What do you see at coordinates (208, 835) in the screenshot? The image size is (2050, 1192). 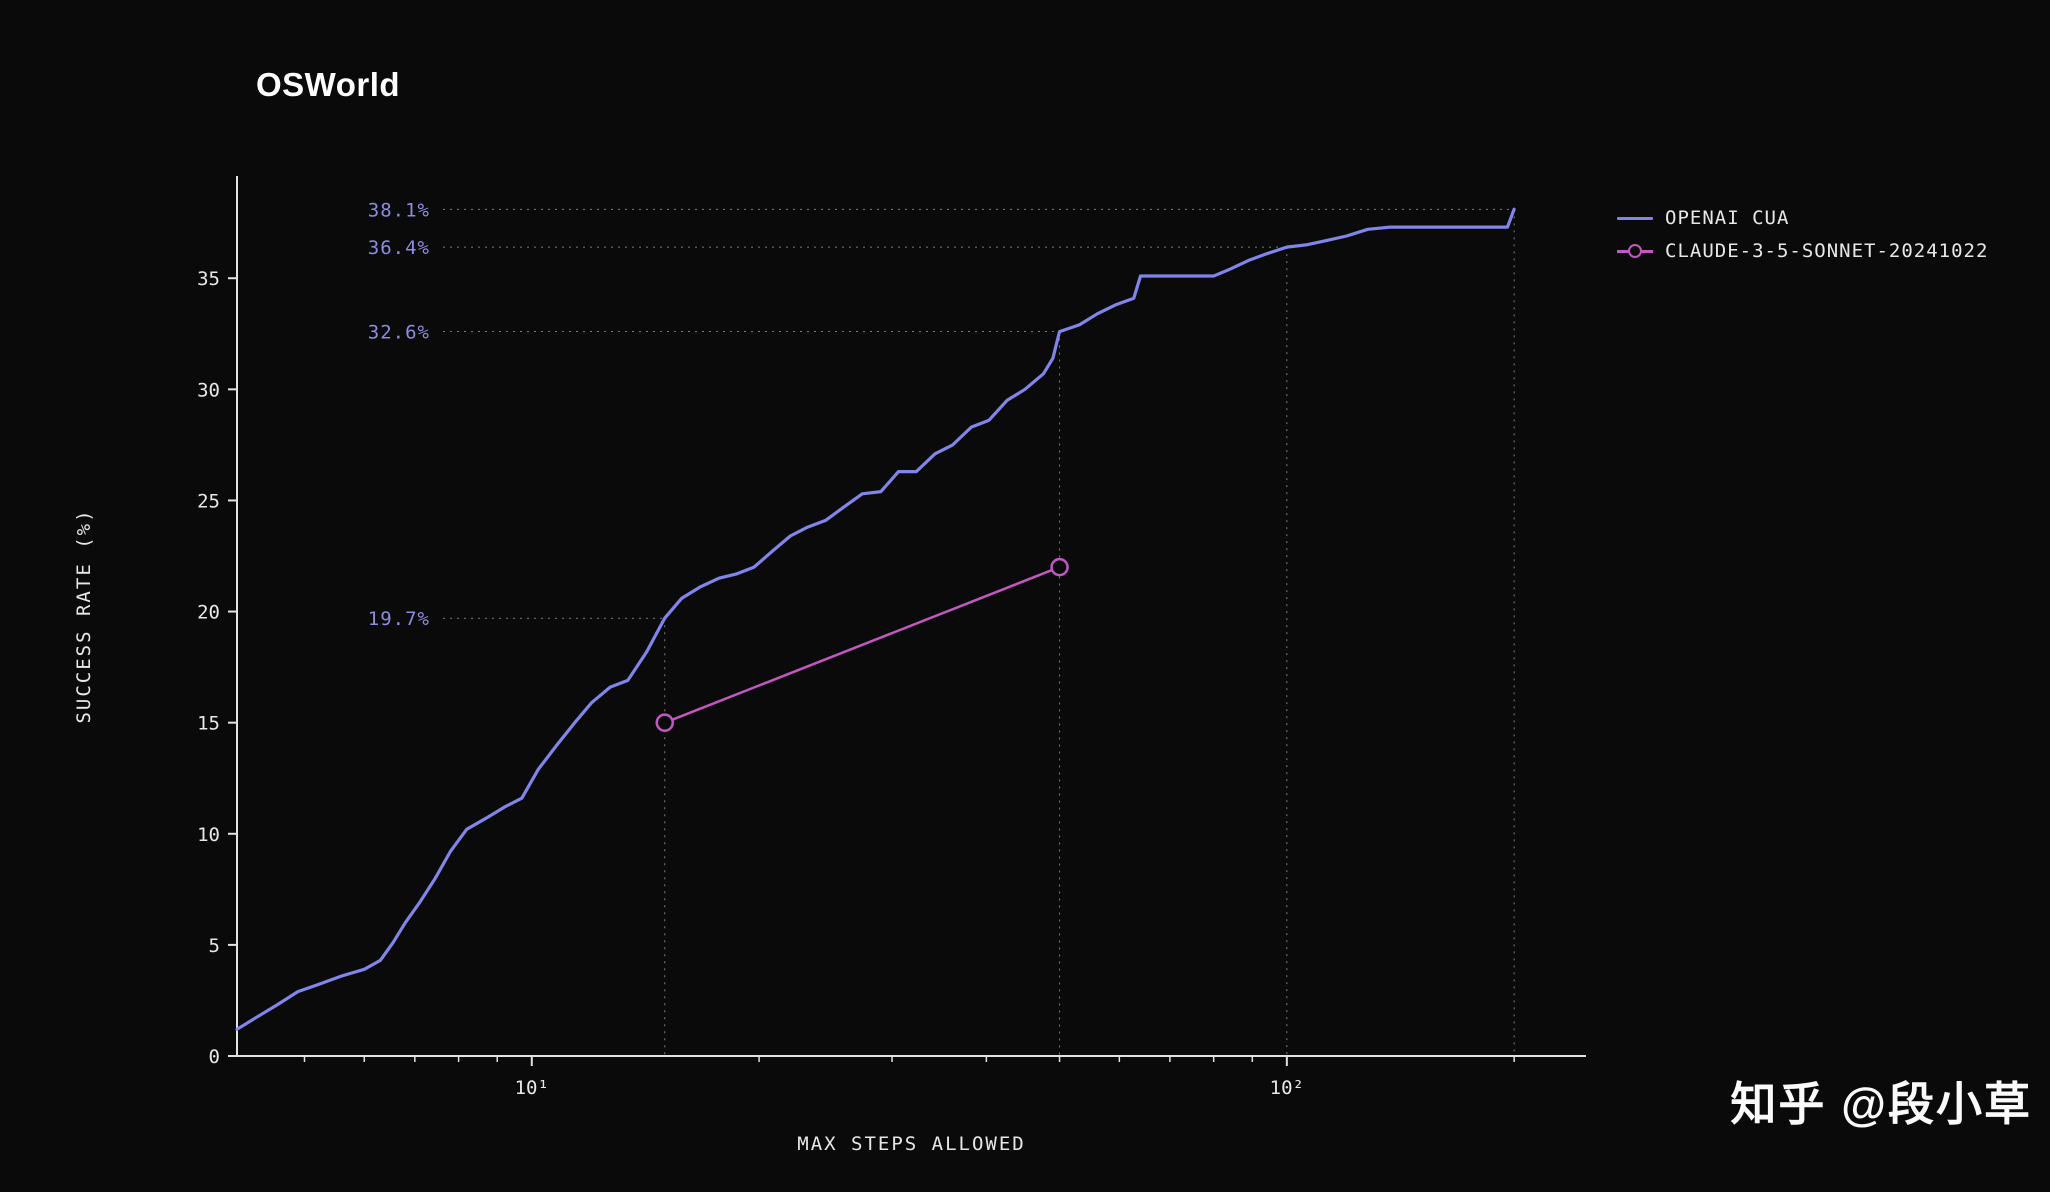 I see `y-tick-label-10: 10` at bounding box center [208, 835].